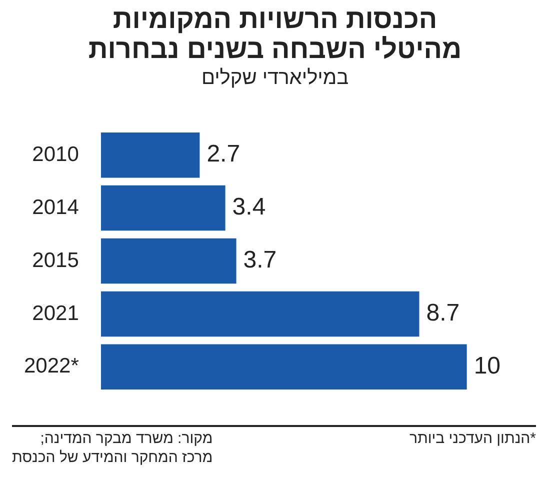 The width and height of the screenshot is (550, 482). Describe the element at coordinates (443, 313) in the screenshot. I see `data-label: 8.7` at that location.